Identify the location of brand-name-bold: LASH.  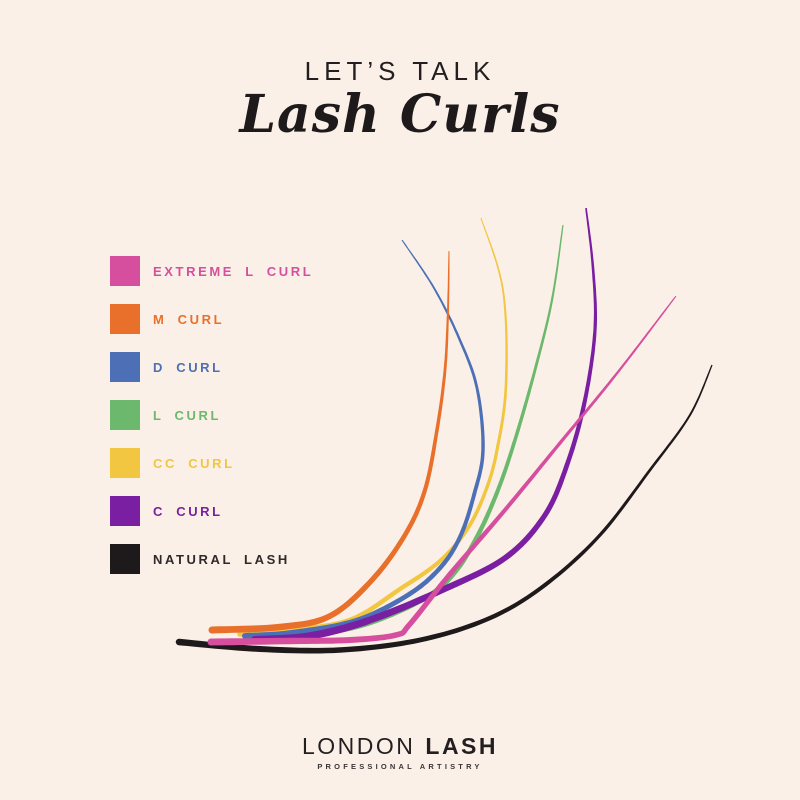
(462, 746).